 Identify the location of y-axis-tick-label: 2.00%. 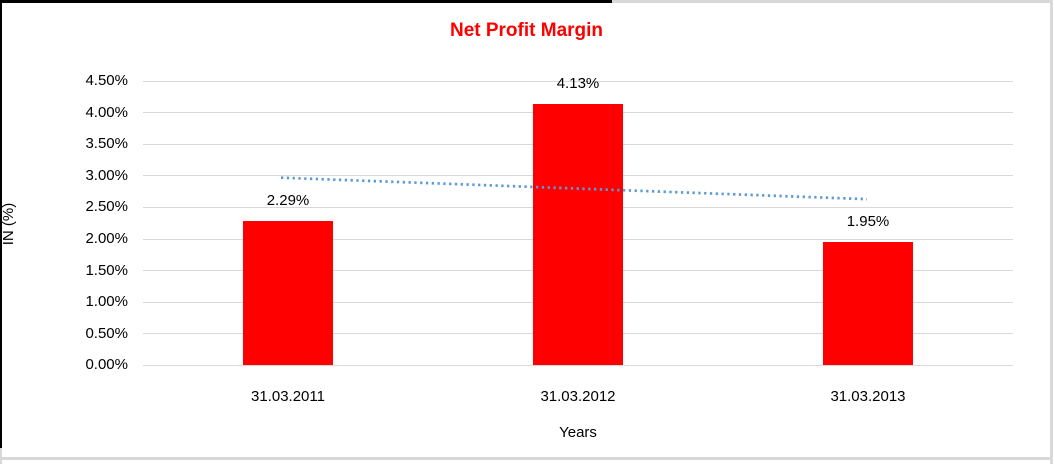
(106, 238).